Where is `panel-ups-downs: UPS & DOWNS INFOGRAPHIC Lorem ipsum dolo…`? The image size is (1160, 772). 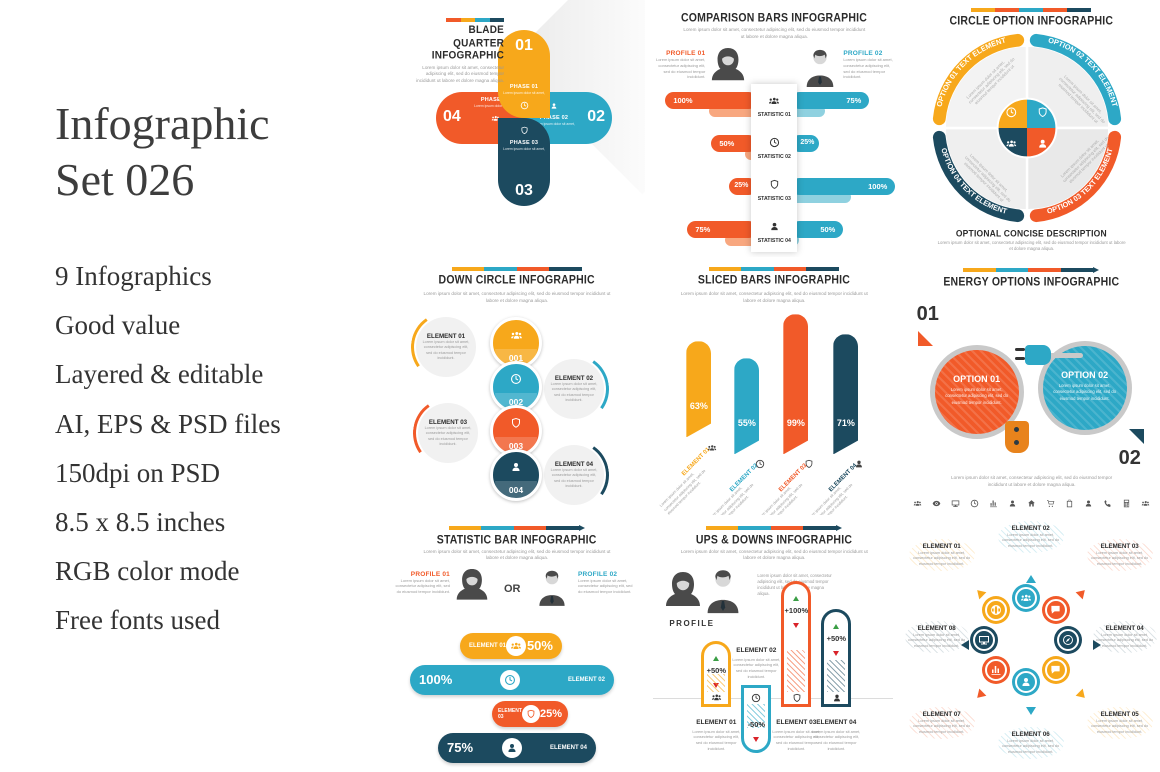
panel-ups-downs: UPS & DOWNS INFOGRAPHIC Lorem ipsum dolo… is located at coordinates (773, 643).